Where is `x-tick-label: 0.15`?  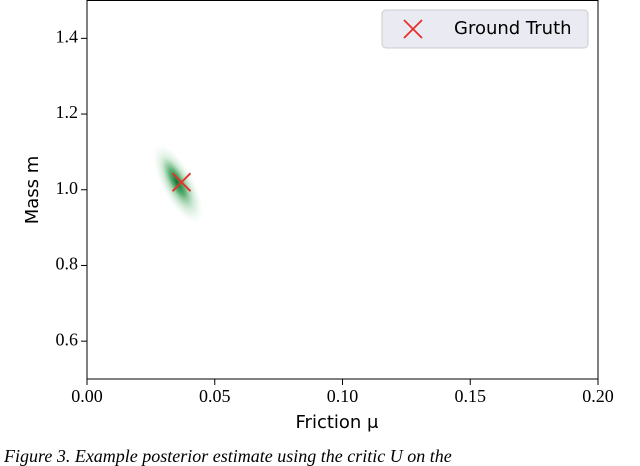 x-tick-label: 0.15 is located at coordinates (471, 396).